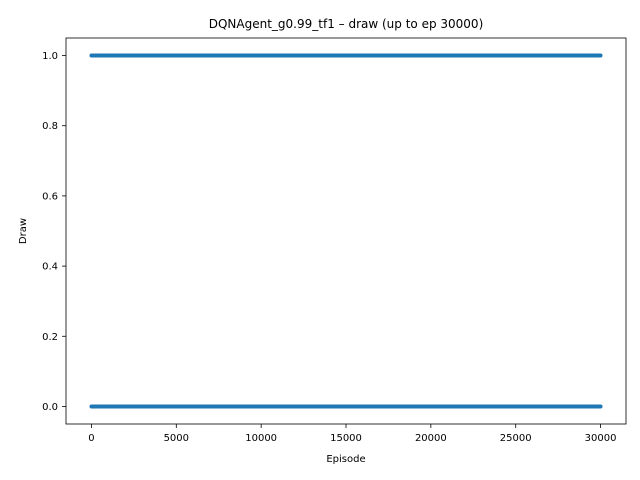  I want to click on x-tick-label: 15000, so click(346, 438).